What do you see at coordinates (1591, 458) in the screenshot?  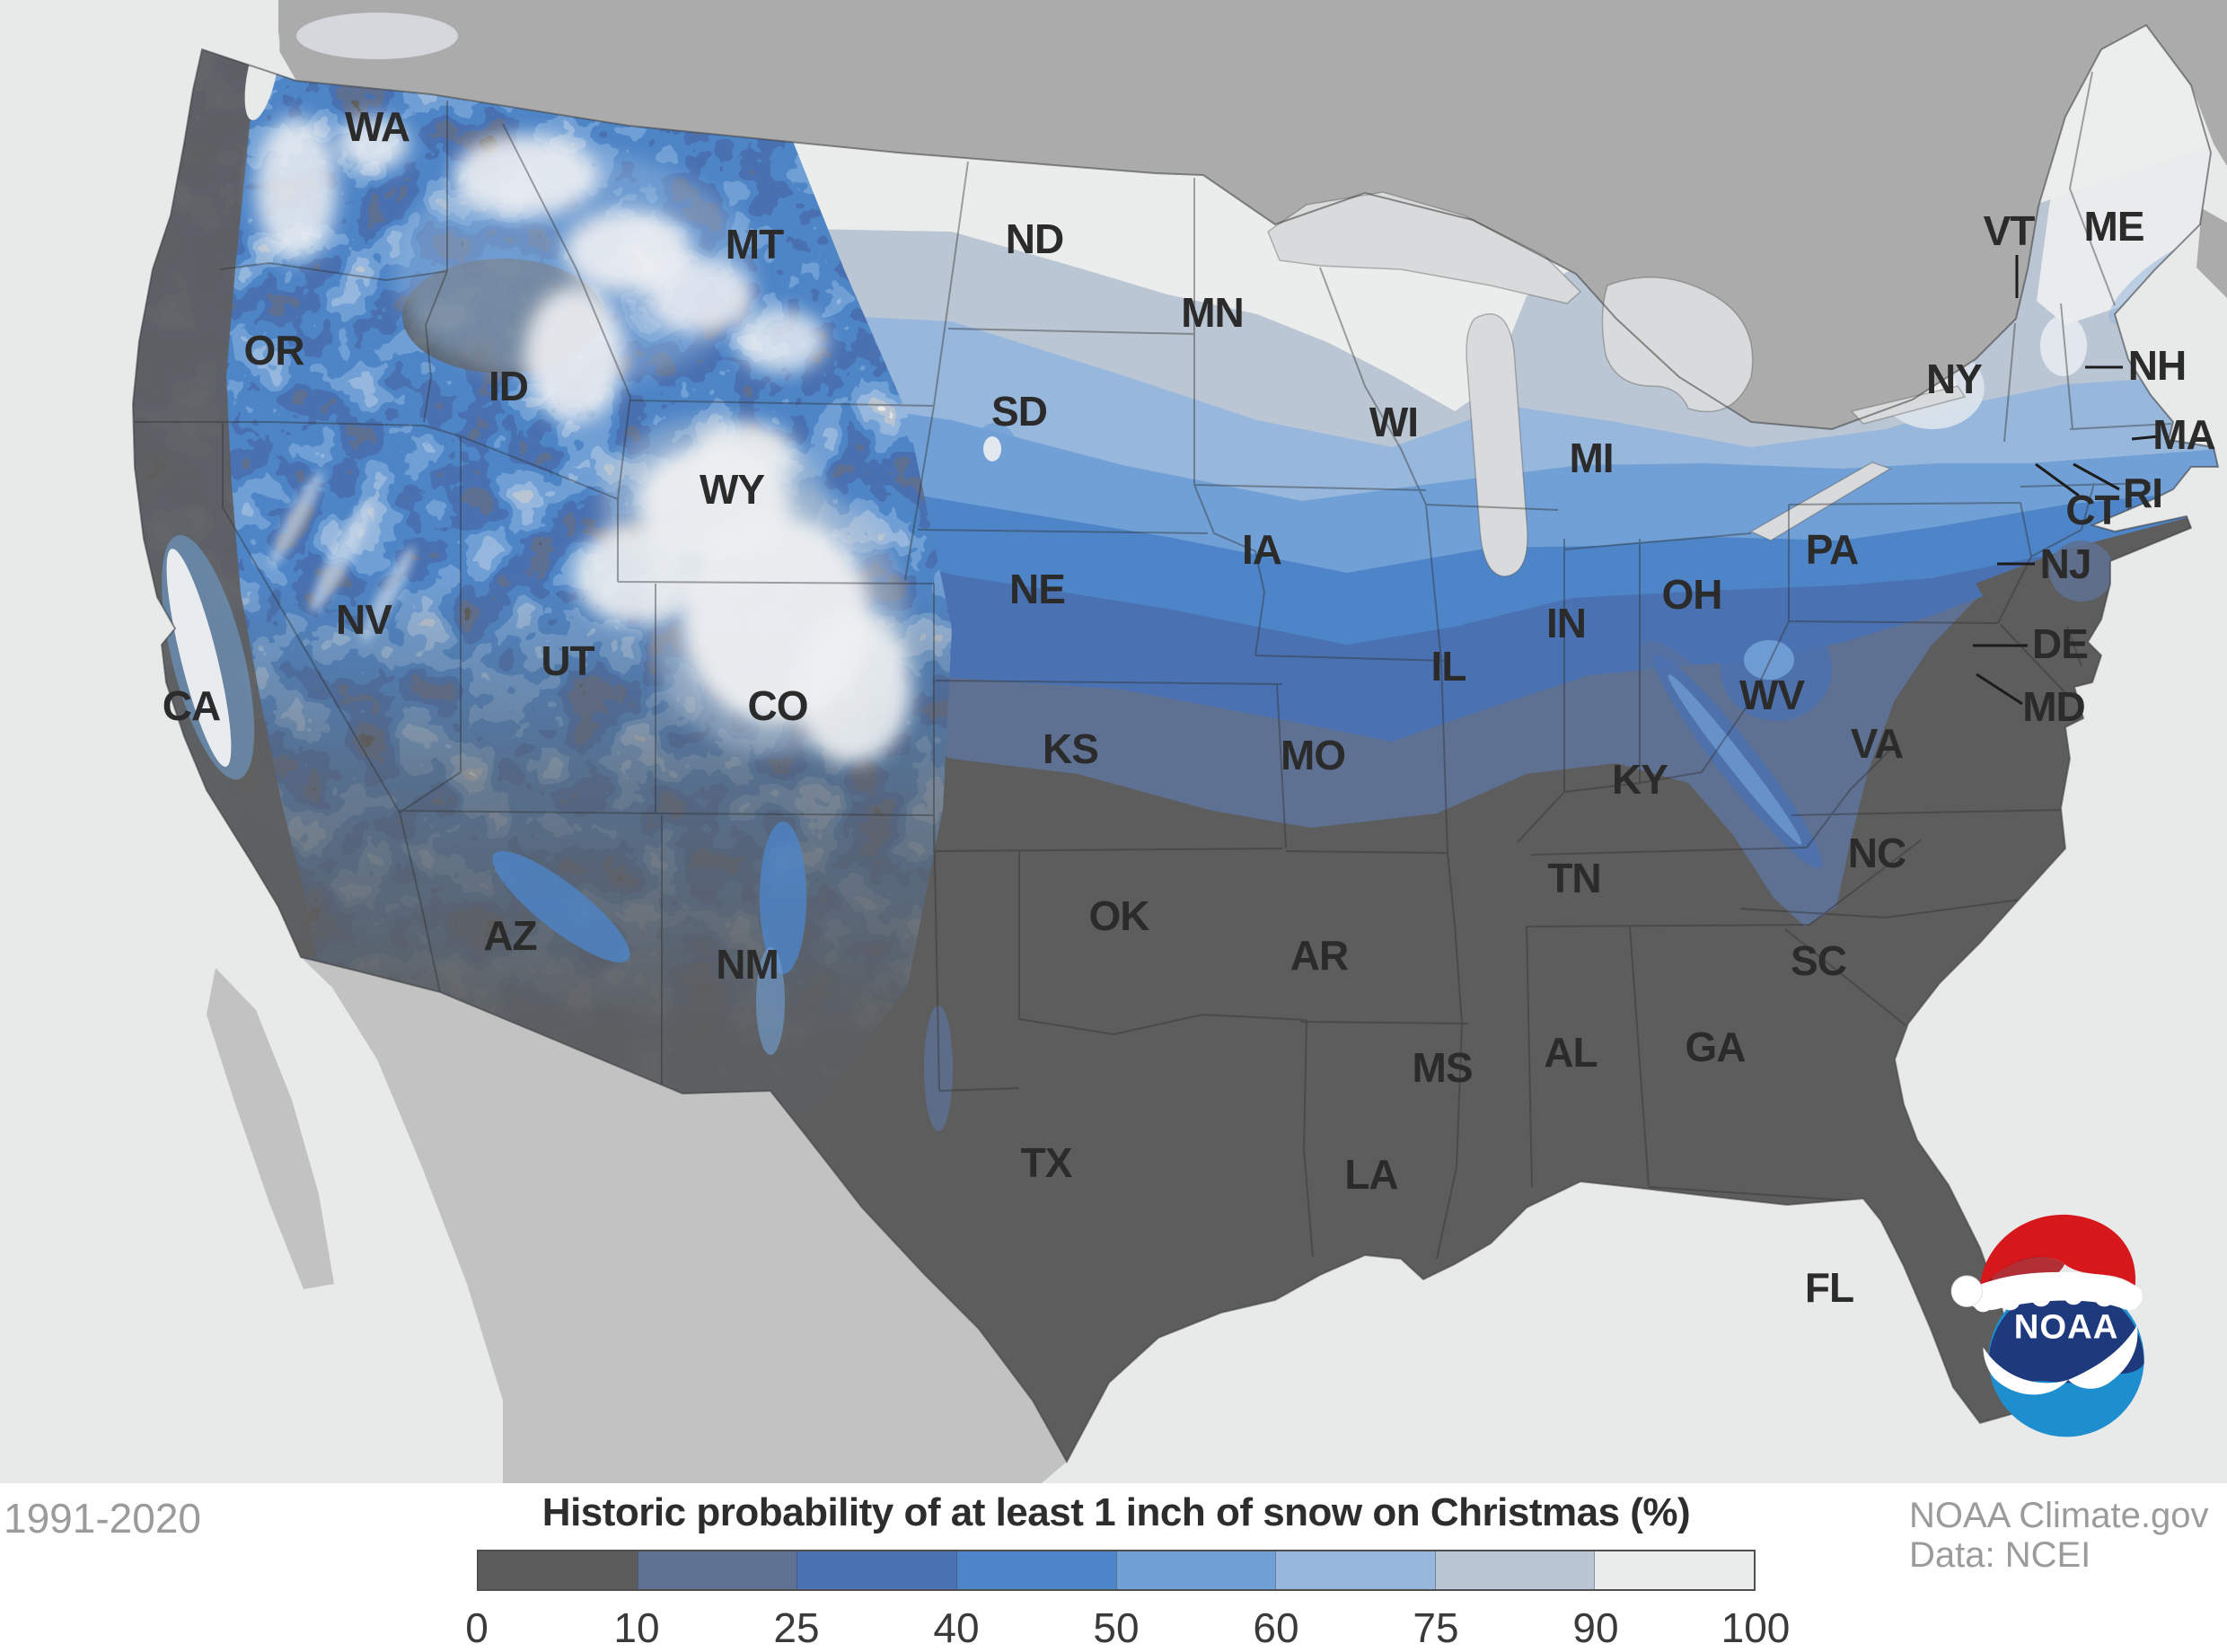 I see `state-label-MI: MI` at bounding box center [1591, 458].